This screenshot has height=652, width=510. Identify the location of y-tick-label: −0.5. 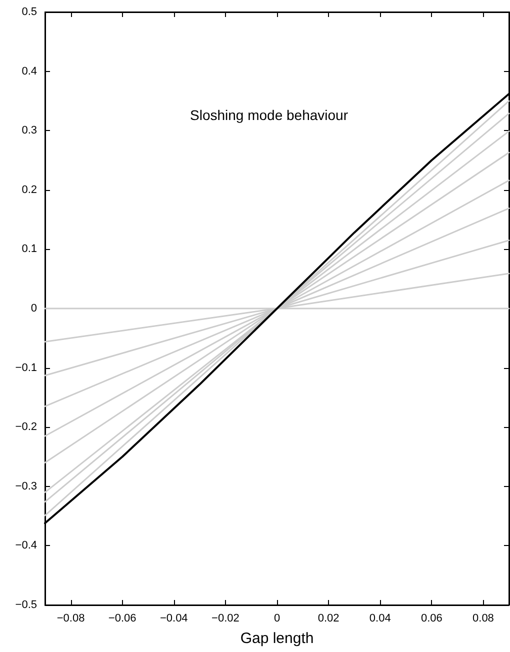
(26, 605).